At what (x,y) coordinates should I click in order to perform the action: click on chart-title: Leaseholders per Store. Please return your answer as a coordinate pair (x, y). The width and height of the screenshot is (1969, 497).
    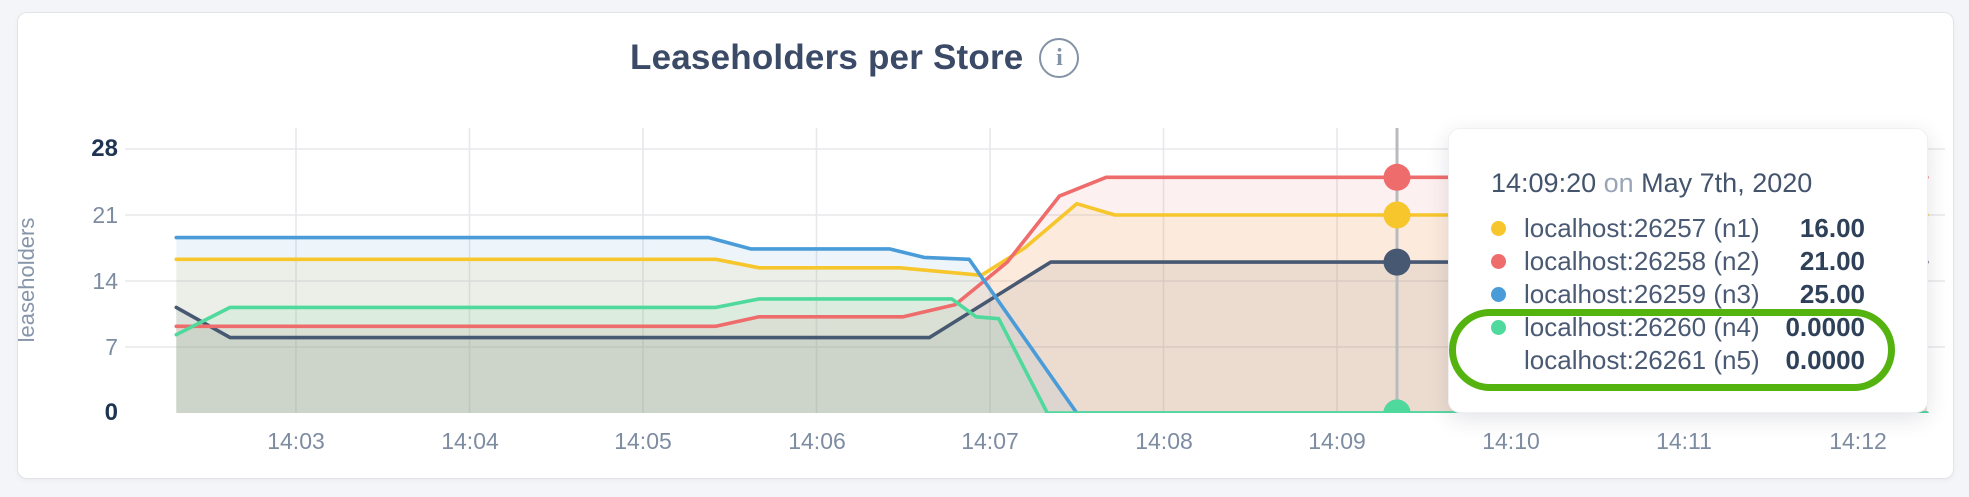
    Looking at the image, I should click on (827, 57).